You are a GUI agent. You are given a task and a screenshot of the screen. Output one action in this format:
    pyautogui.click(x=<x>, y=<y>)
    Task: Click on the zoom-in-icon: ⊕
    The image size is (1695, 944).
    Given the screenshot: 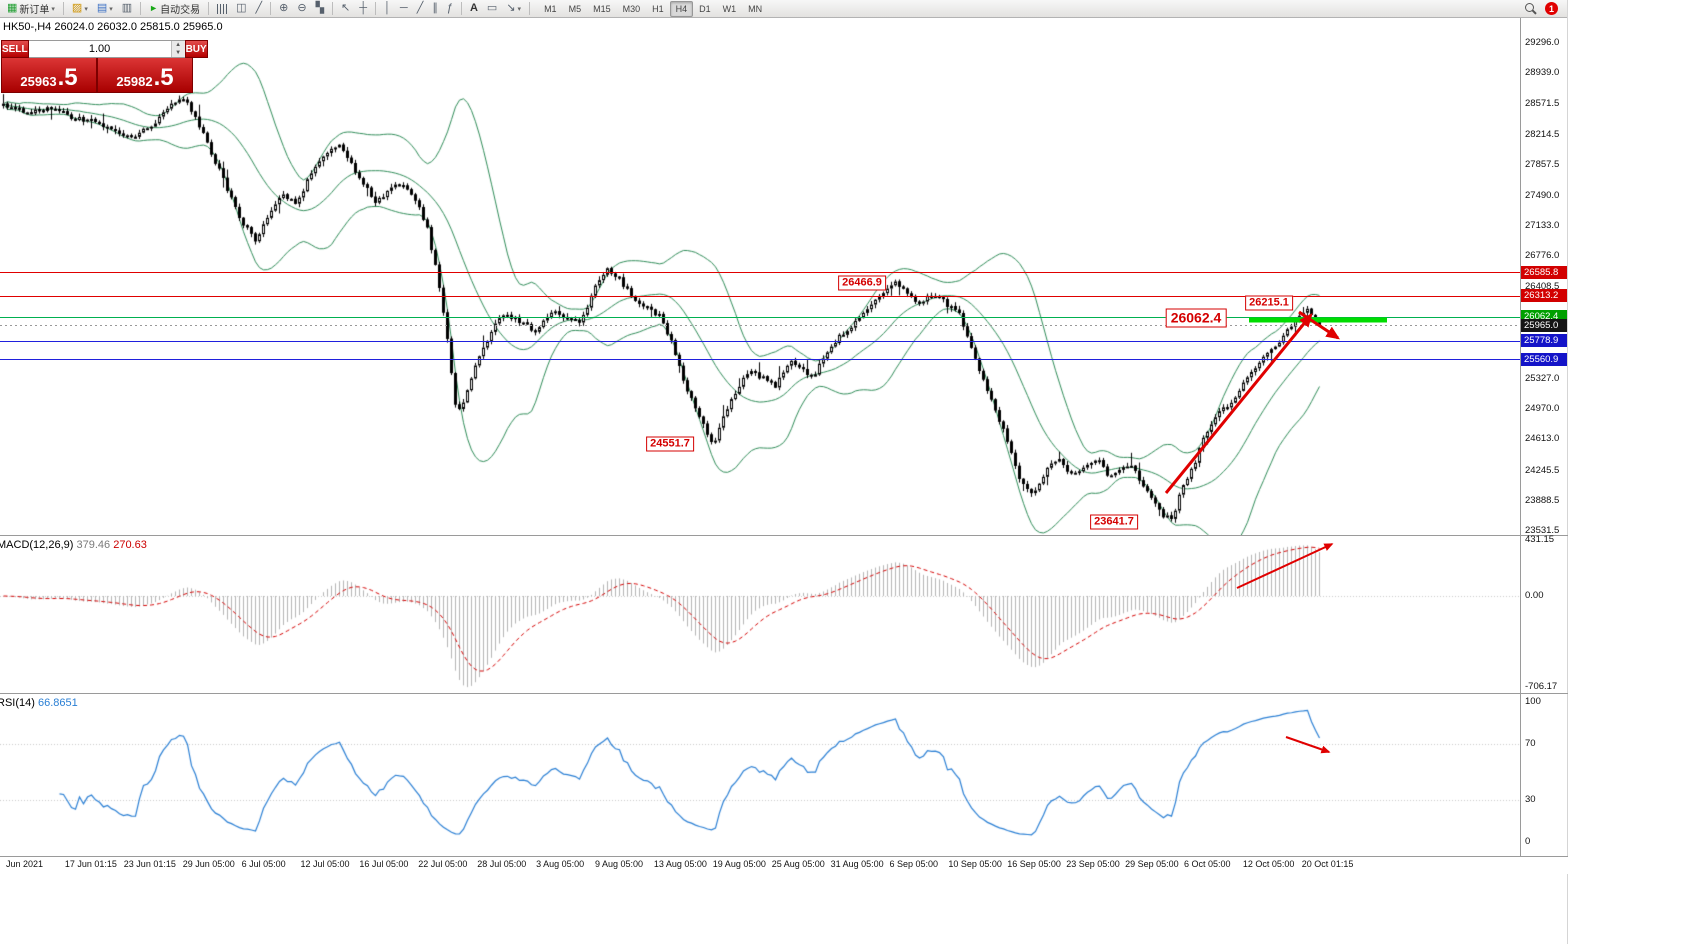 What is the action you would take?
    pyautogui.click(x=284, y=8)
    